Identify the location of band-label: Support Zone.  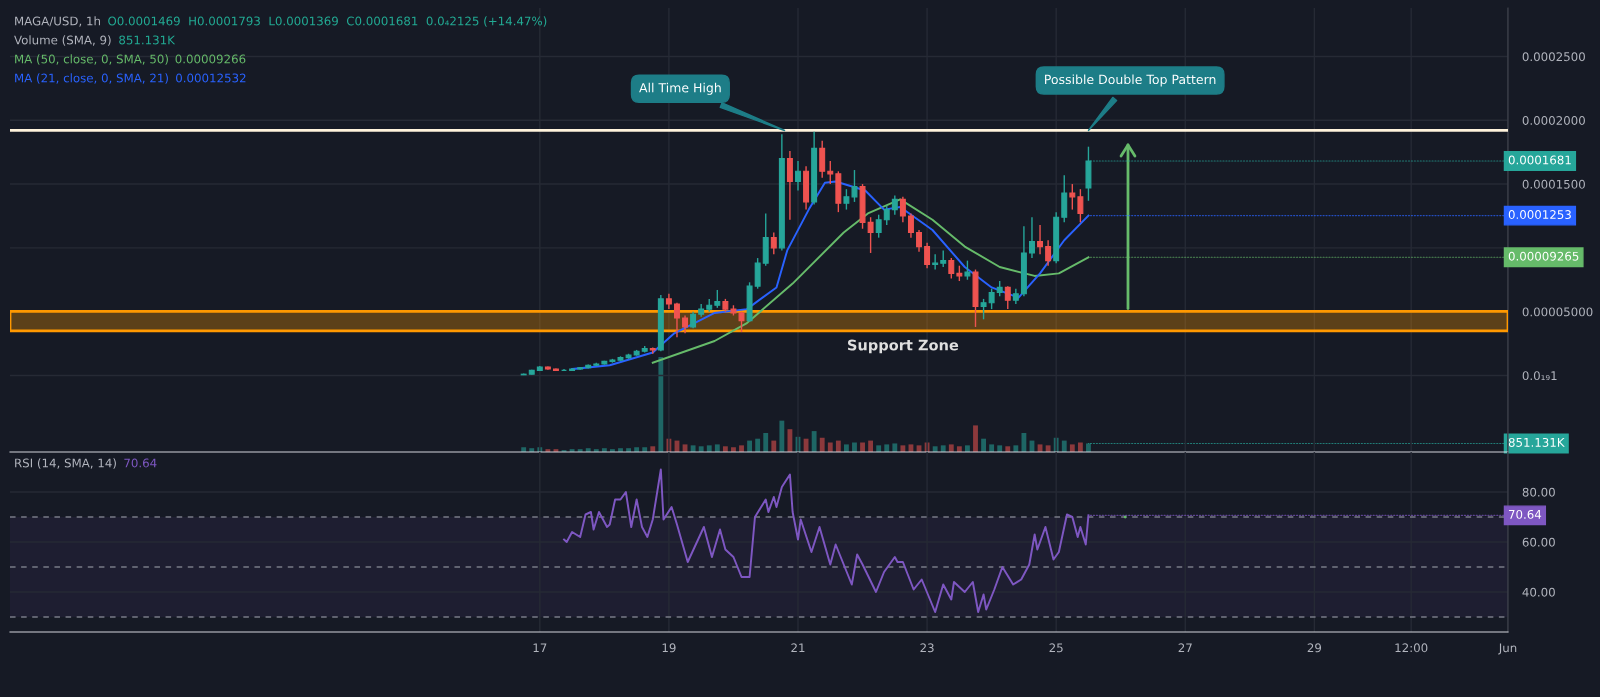
(903, 346).